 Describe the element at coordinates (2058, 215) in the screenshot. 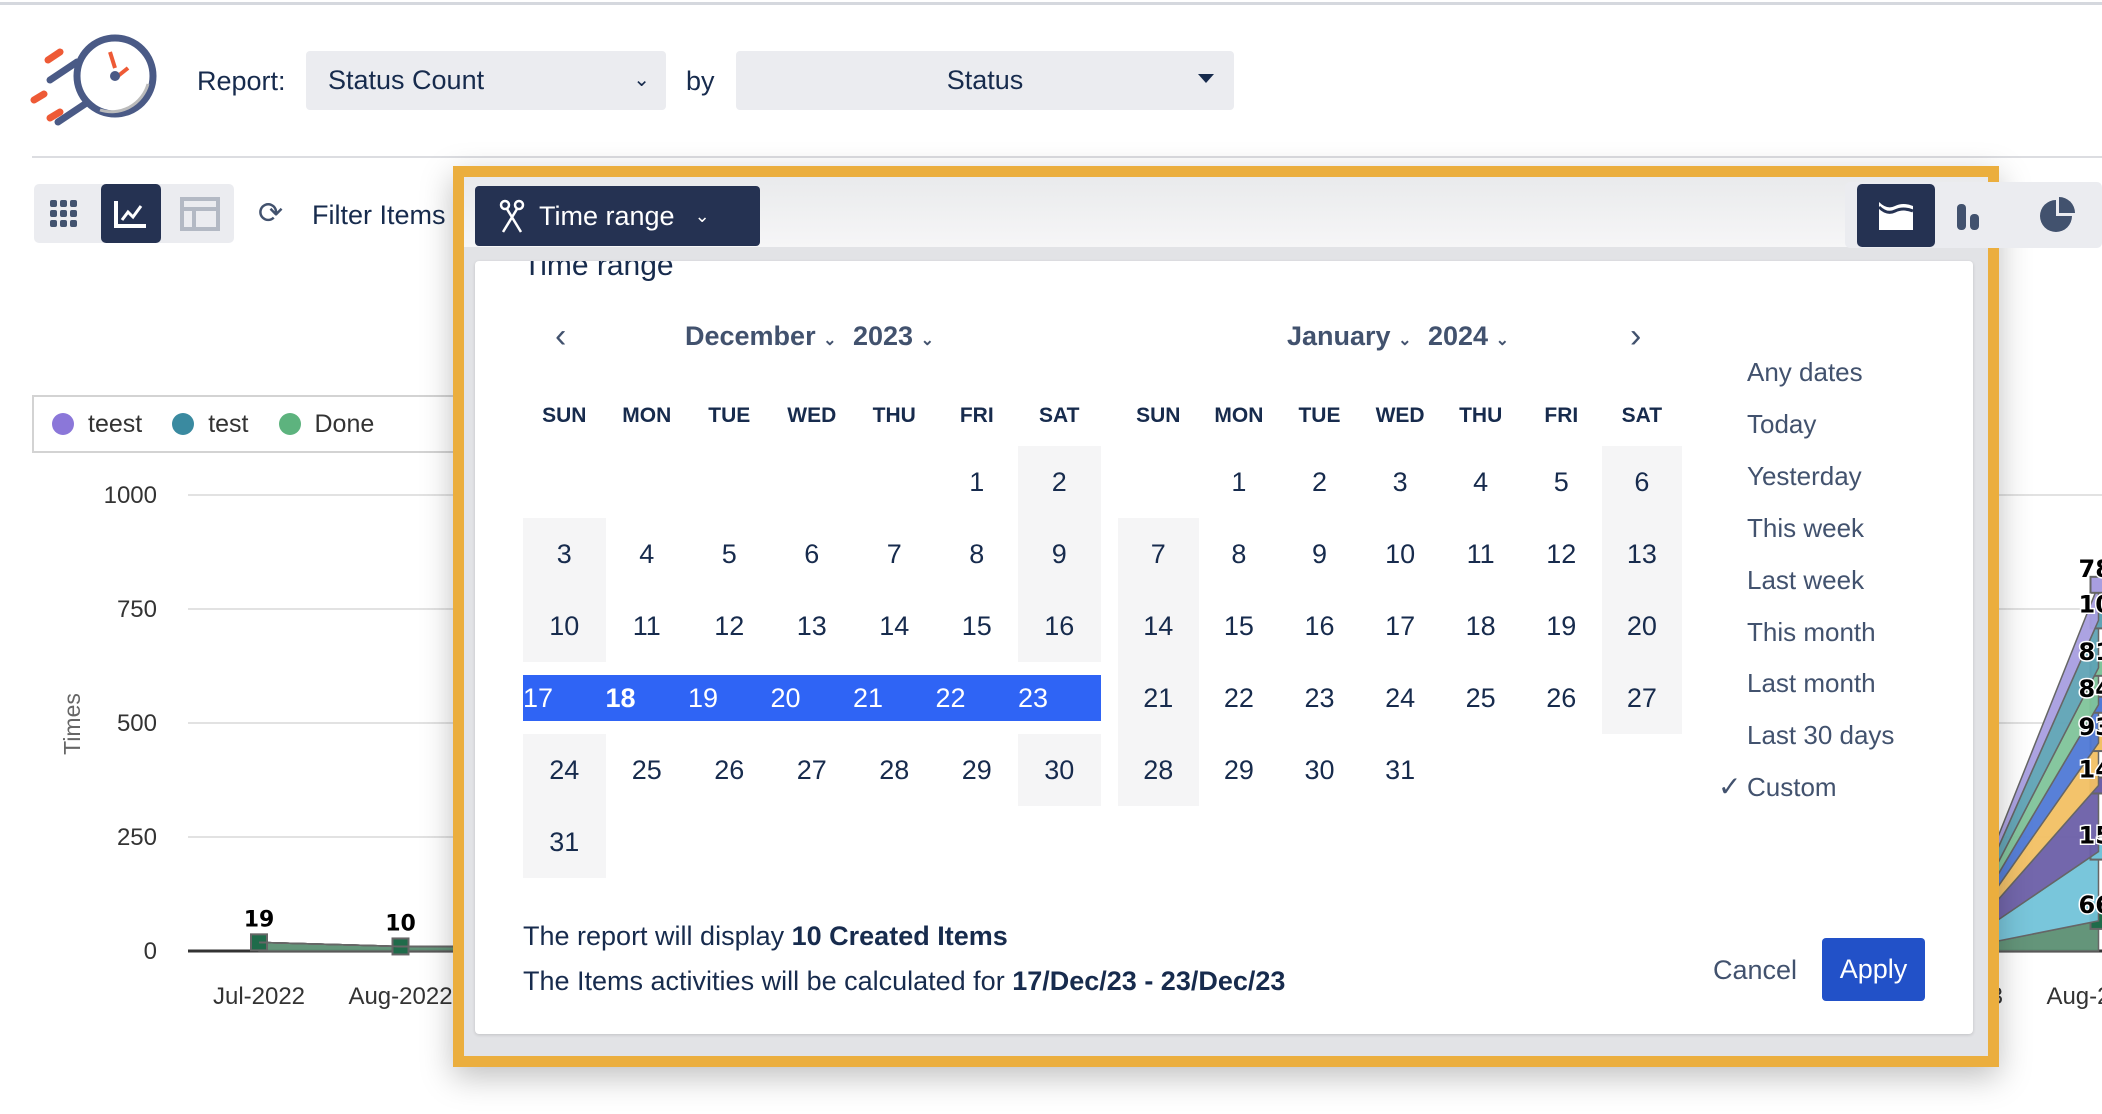

I see `pie-chart-icon` at that location.